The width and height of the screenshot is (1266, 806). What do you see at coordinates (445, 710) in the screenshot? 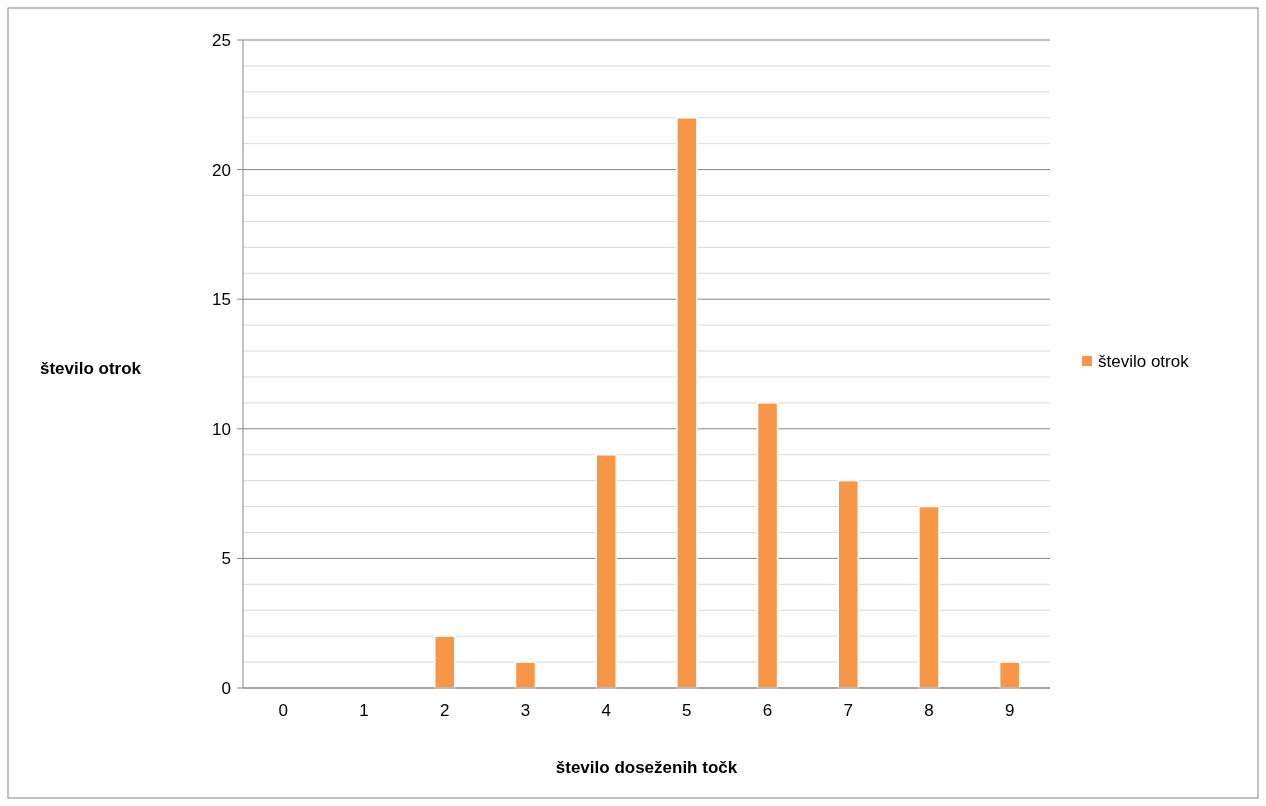
I see `x-tick-label: 2` at bounding box center [445, 710].